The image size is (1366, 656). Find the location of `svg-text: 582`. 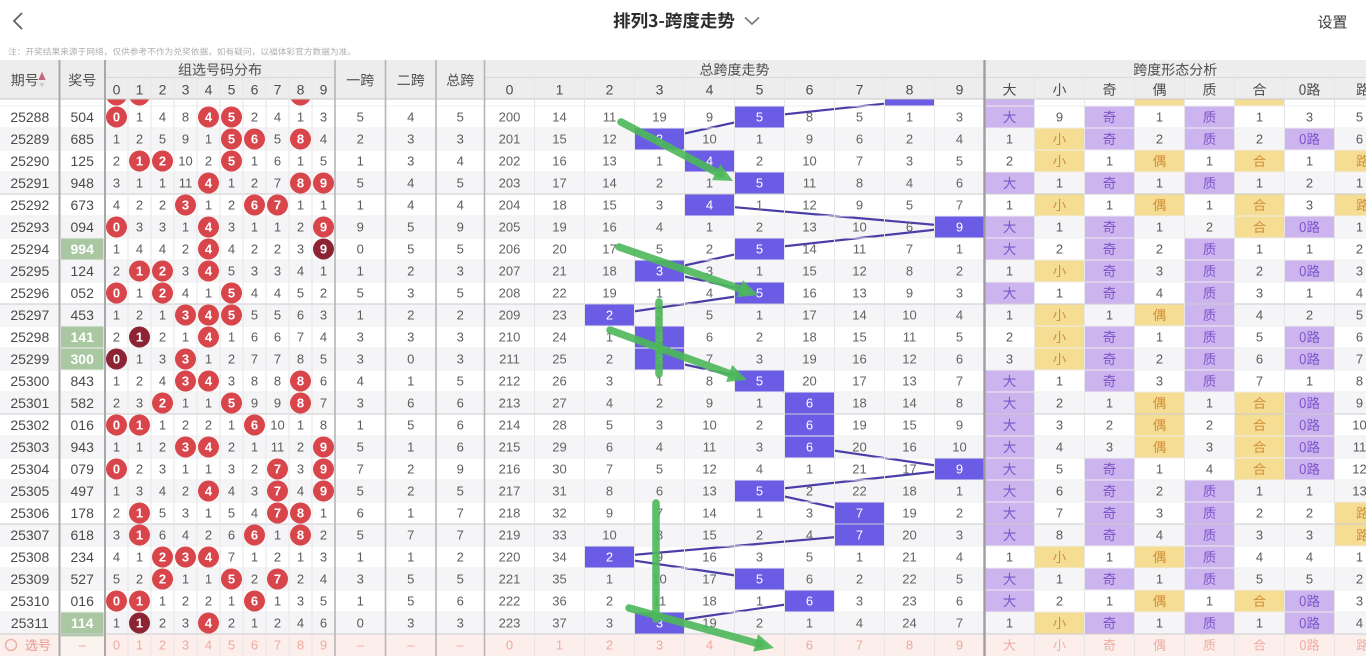

svg-text: 582 is located at coordinates (83, 403).